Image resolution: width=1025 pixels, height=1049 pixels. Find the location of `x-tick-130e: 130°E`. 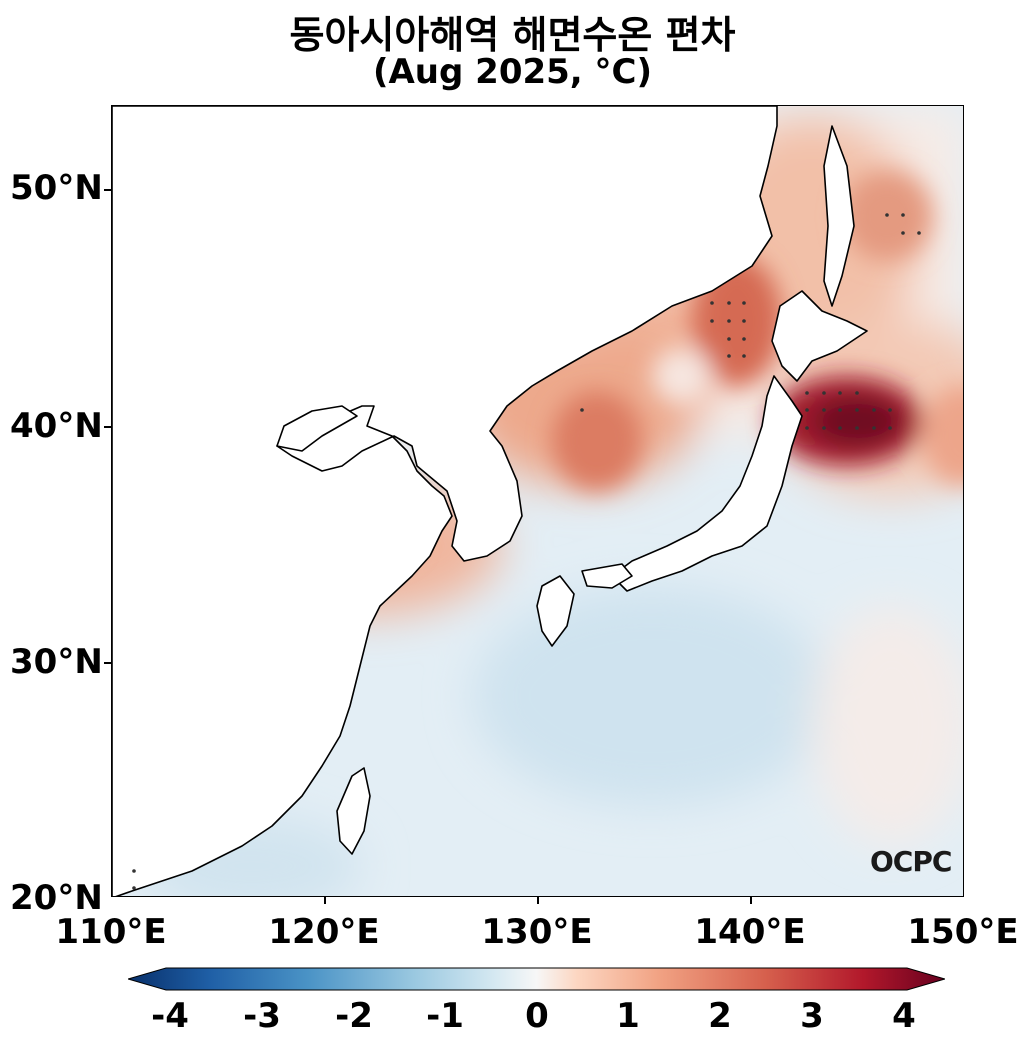

x-tick-130e: 130°E is located at coordinates (537, 932).